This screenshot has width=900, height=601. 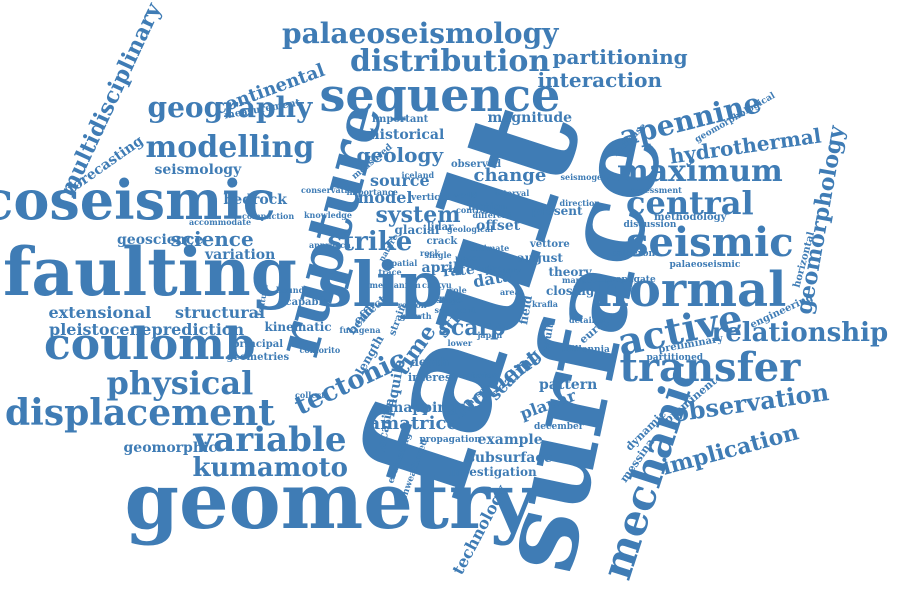 I want to click on cloud-word-extensional: extensional, so click(x=100, y=312).